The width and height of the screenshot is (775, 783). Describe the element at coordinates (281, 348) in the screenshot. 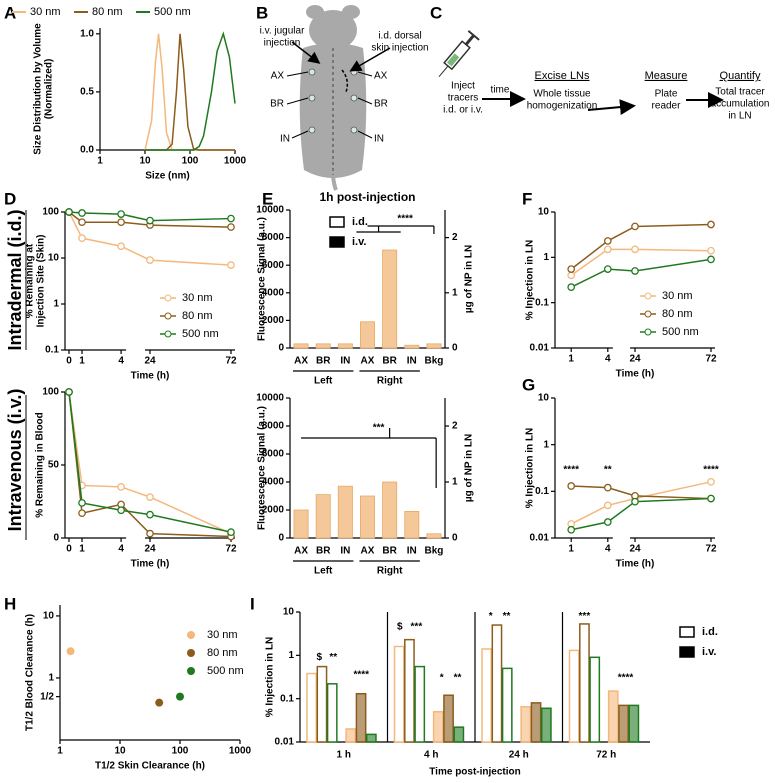

I see `y-tick-label: 0` at that location.